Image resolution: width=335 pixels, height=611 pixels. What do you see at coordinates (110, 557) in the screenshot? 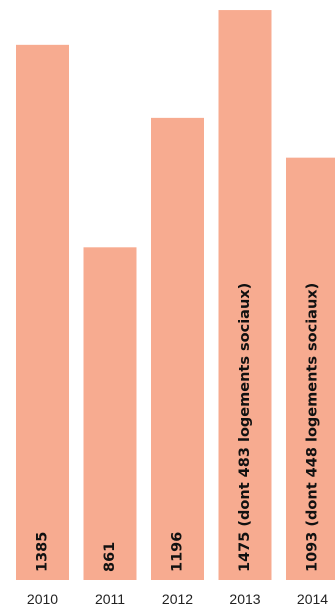
I see `bar-value-label-2011: 861` at bounding box center [110, 557].